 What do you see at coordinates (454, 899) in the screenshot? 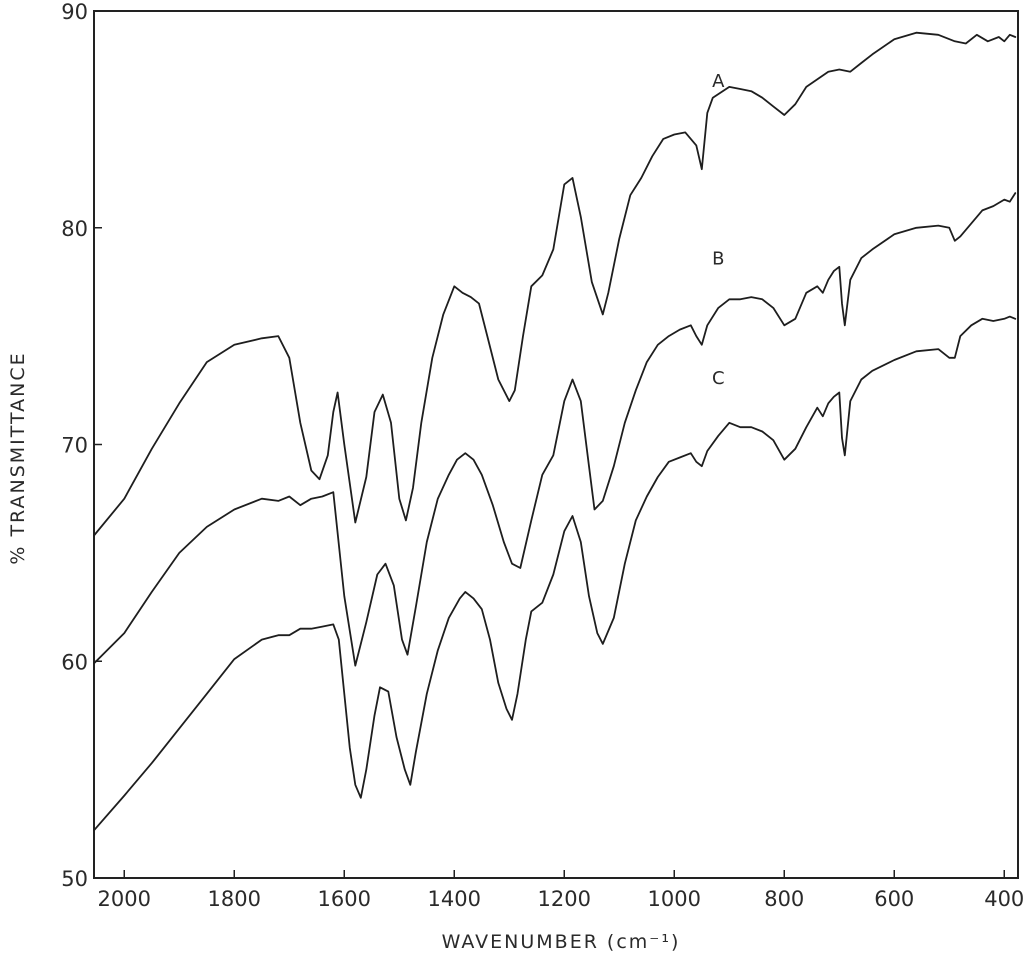
I see `x-tick-label: 1400` at bounding box center [454, 899].